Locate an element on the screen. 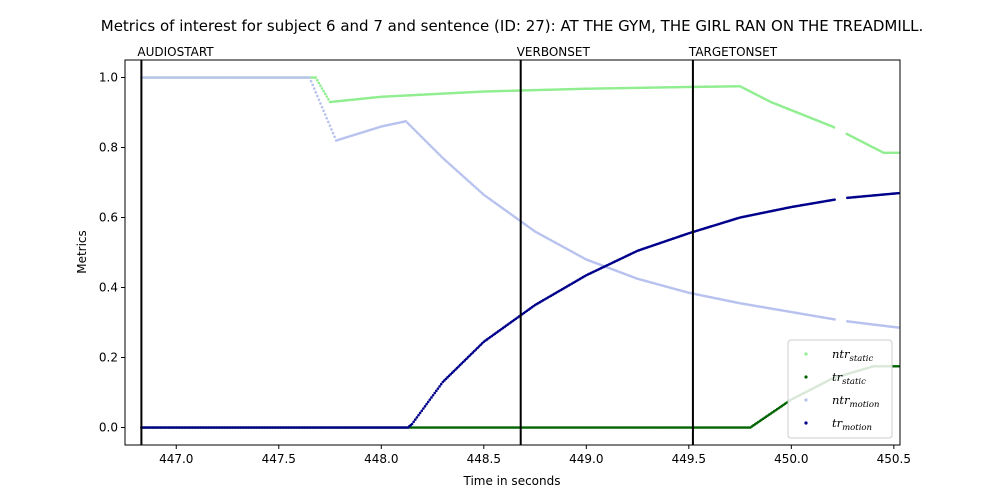 This screenshot has width=1000, height=500. x-axis-label: Time in seconds is located at coordinates (512, 481).